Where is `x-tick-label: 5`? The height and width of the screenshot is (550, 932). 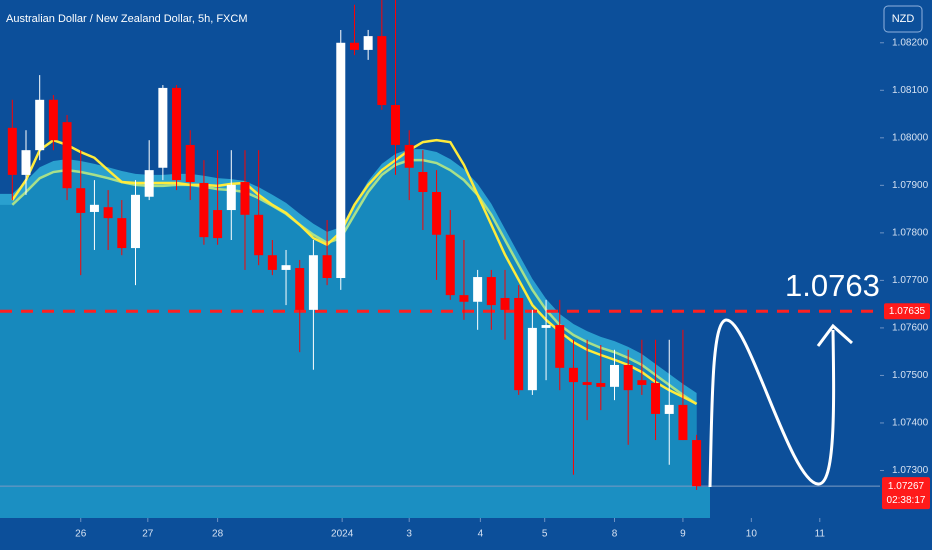 x-tick-label: 5 is located at coordinates (545, 534).